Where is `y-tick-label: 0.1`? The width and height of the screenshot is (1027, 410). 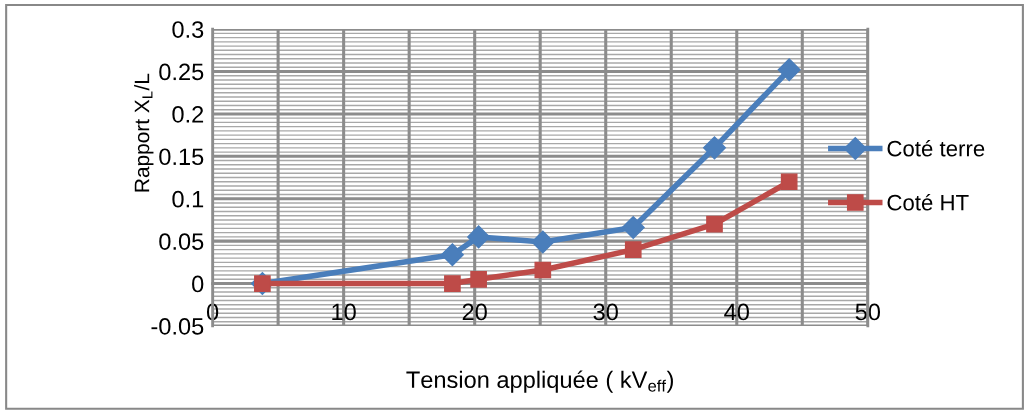 y-tick-label: 0.1 is located at coordinates (188, 199).